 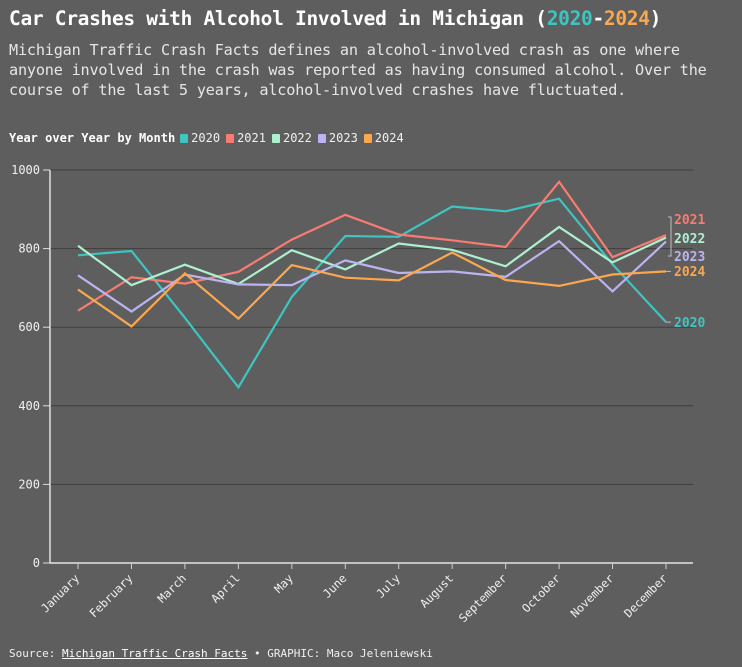 I want to click on source-prefix: Source:, so click(x=35, y=653).